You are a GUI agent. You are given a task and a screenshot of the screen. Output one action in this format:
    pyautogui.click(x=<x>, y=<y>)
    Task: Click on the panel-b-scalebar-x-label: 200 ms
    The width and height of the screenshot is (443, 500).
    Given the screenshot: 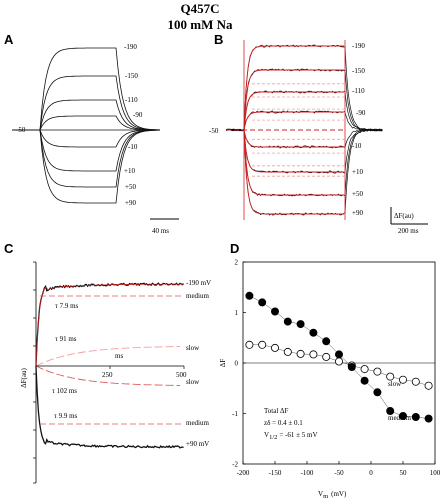 What is the action you would take?
    pyautogui.click(x=408, y=231)
    